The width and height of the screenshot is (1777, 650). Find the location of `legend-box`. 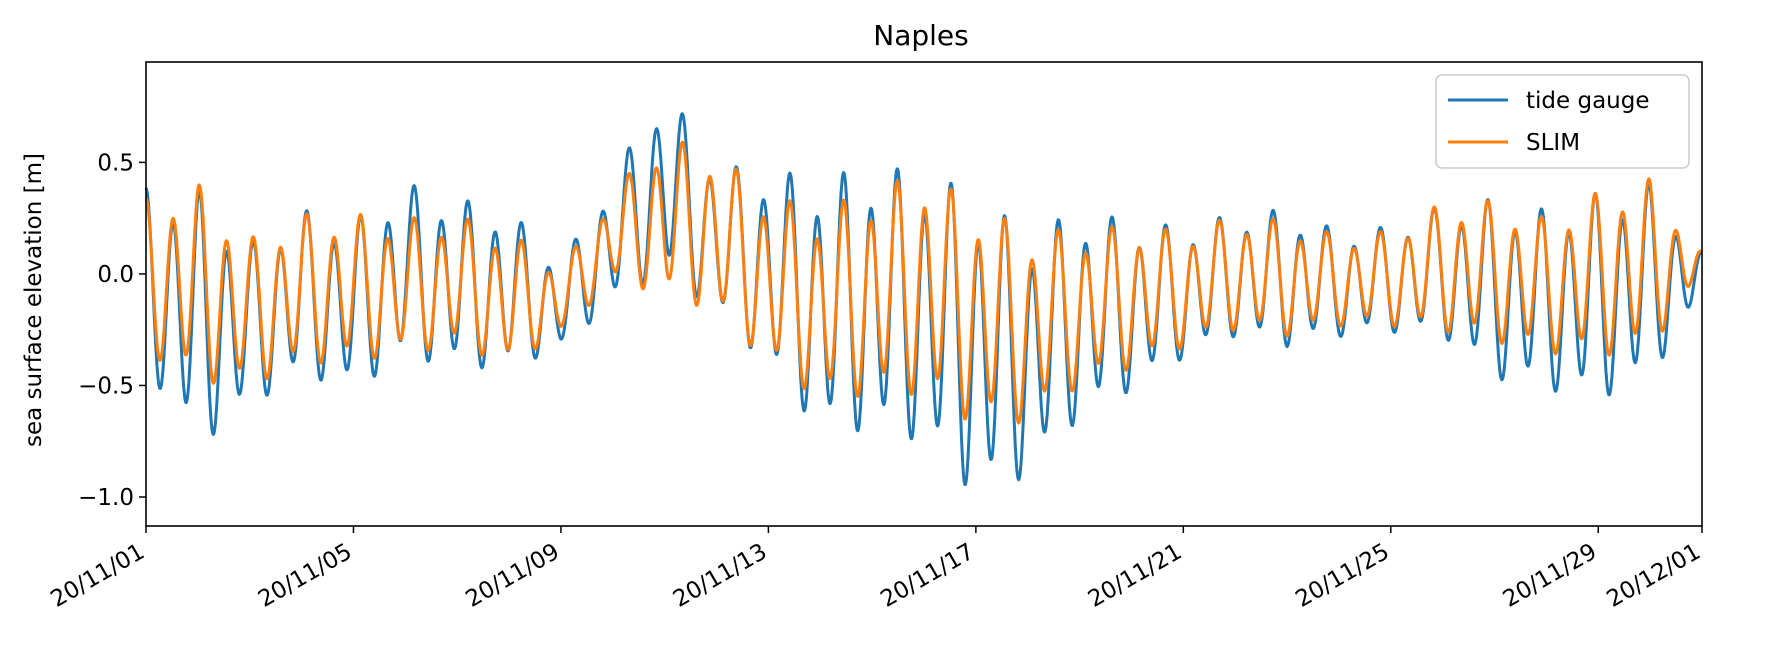

legend-box is located at coordinates (1562, 121).